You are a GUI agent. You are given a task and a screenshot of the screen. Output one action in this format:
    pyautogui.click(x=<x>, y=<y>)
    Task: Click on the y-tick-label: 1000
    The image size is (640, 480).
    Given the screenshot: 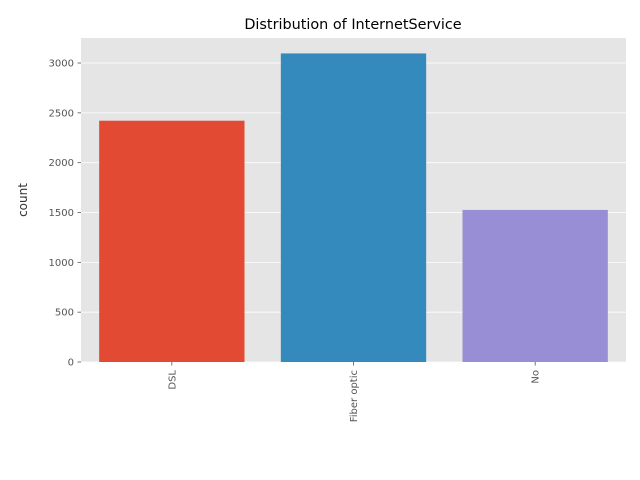 What is the action you would take?
    pyautogui.click(x=61, y=263)
    